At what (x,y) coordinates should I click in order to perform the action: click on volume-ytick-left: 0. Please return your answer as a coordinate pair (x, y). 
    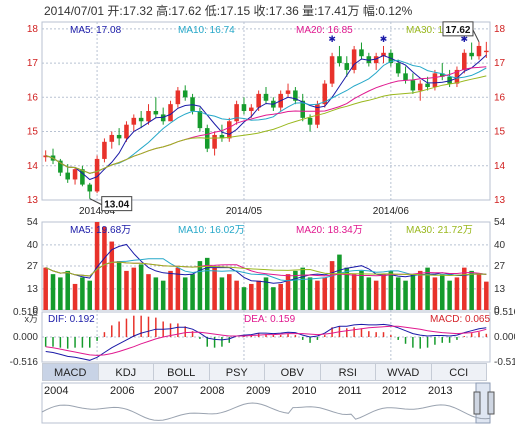
    Looking at the image, I should click on (35, 310).